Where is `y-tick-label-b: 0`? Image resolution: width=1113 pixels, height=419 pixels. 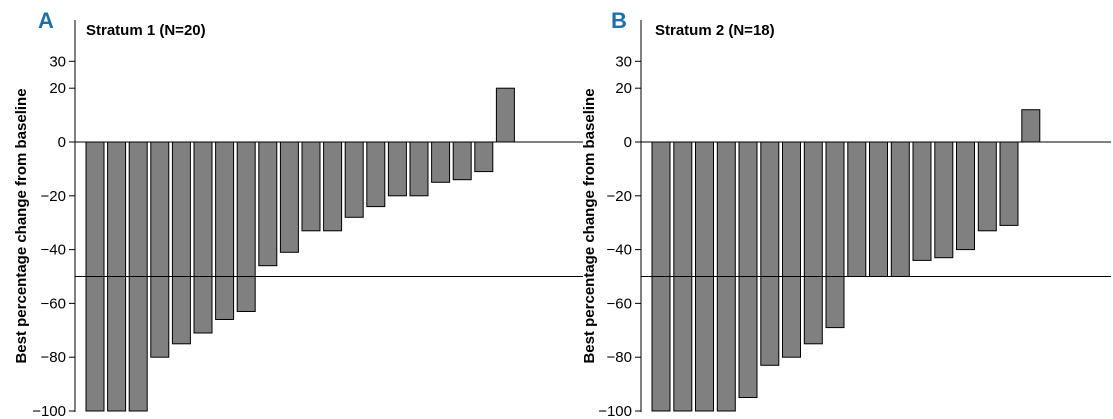 y-tick-label-b: 0 is located at coordinates (628, 142).